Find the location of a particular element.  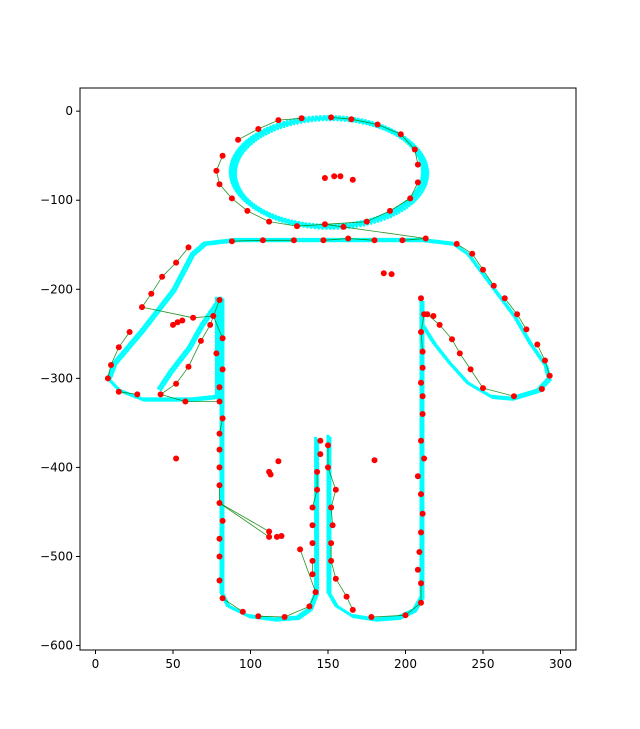

x-tick-label: 0 is located at coordinates (96, 664).